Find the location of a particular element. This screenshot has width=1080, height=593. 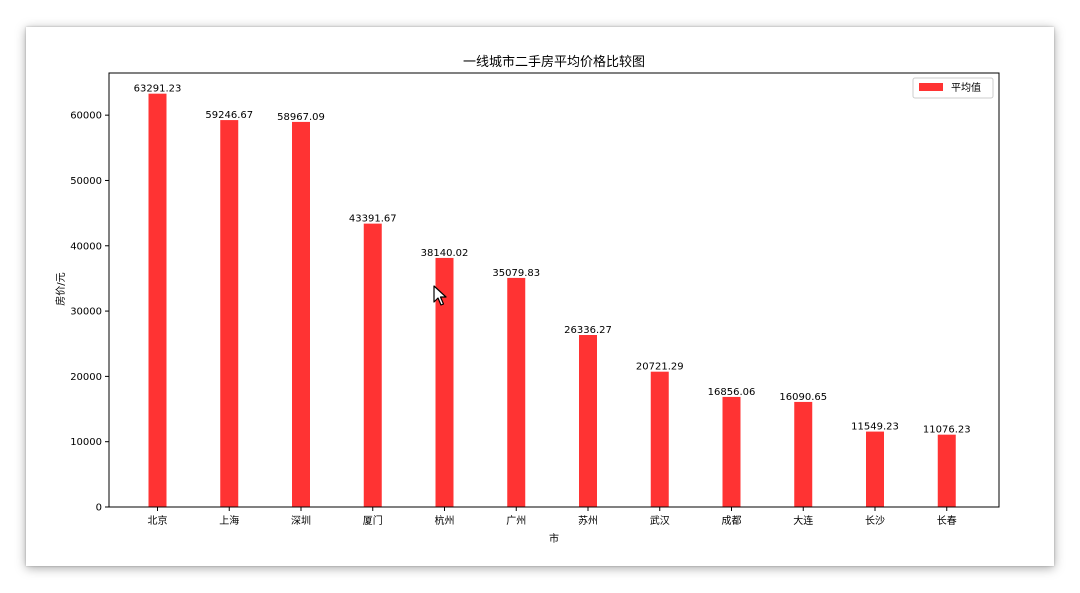

x-tick-label-3: 厦门 is located at coordinates (373, 520).